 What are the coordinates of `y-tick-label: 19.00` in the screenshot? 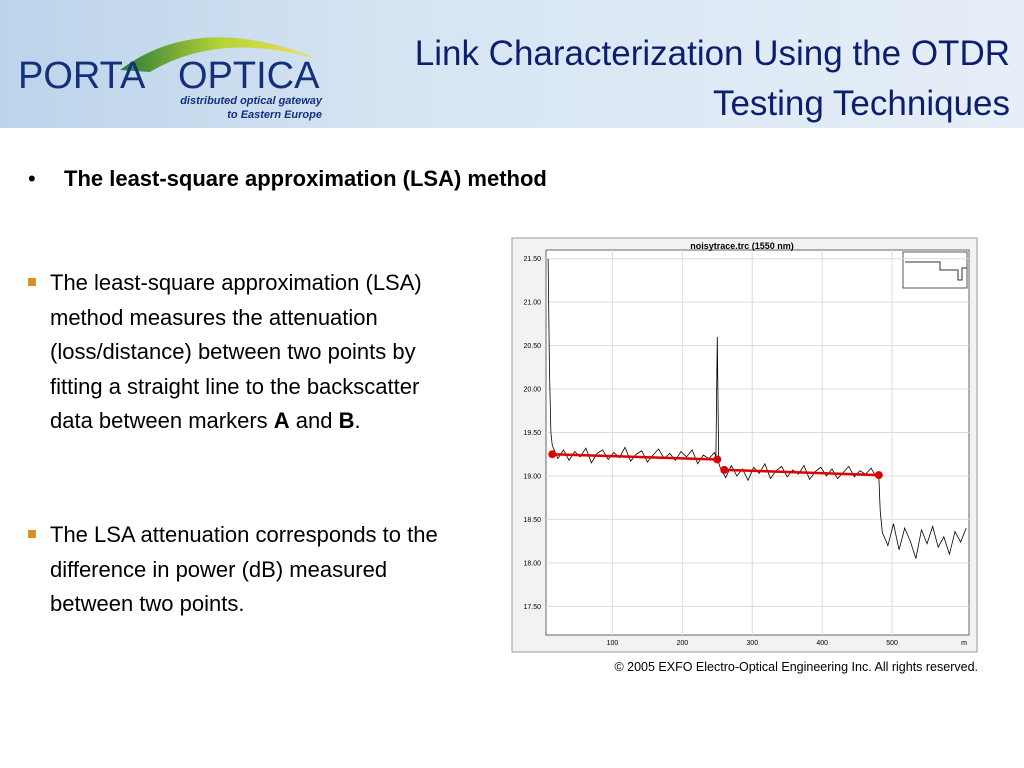 It's located at (532, 476).